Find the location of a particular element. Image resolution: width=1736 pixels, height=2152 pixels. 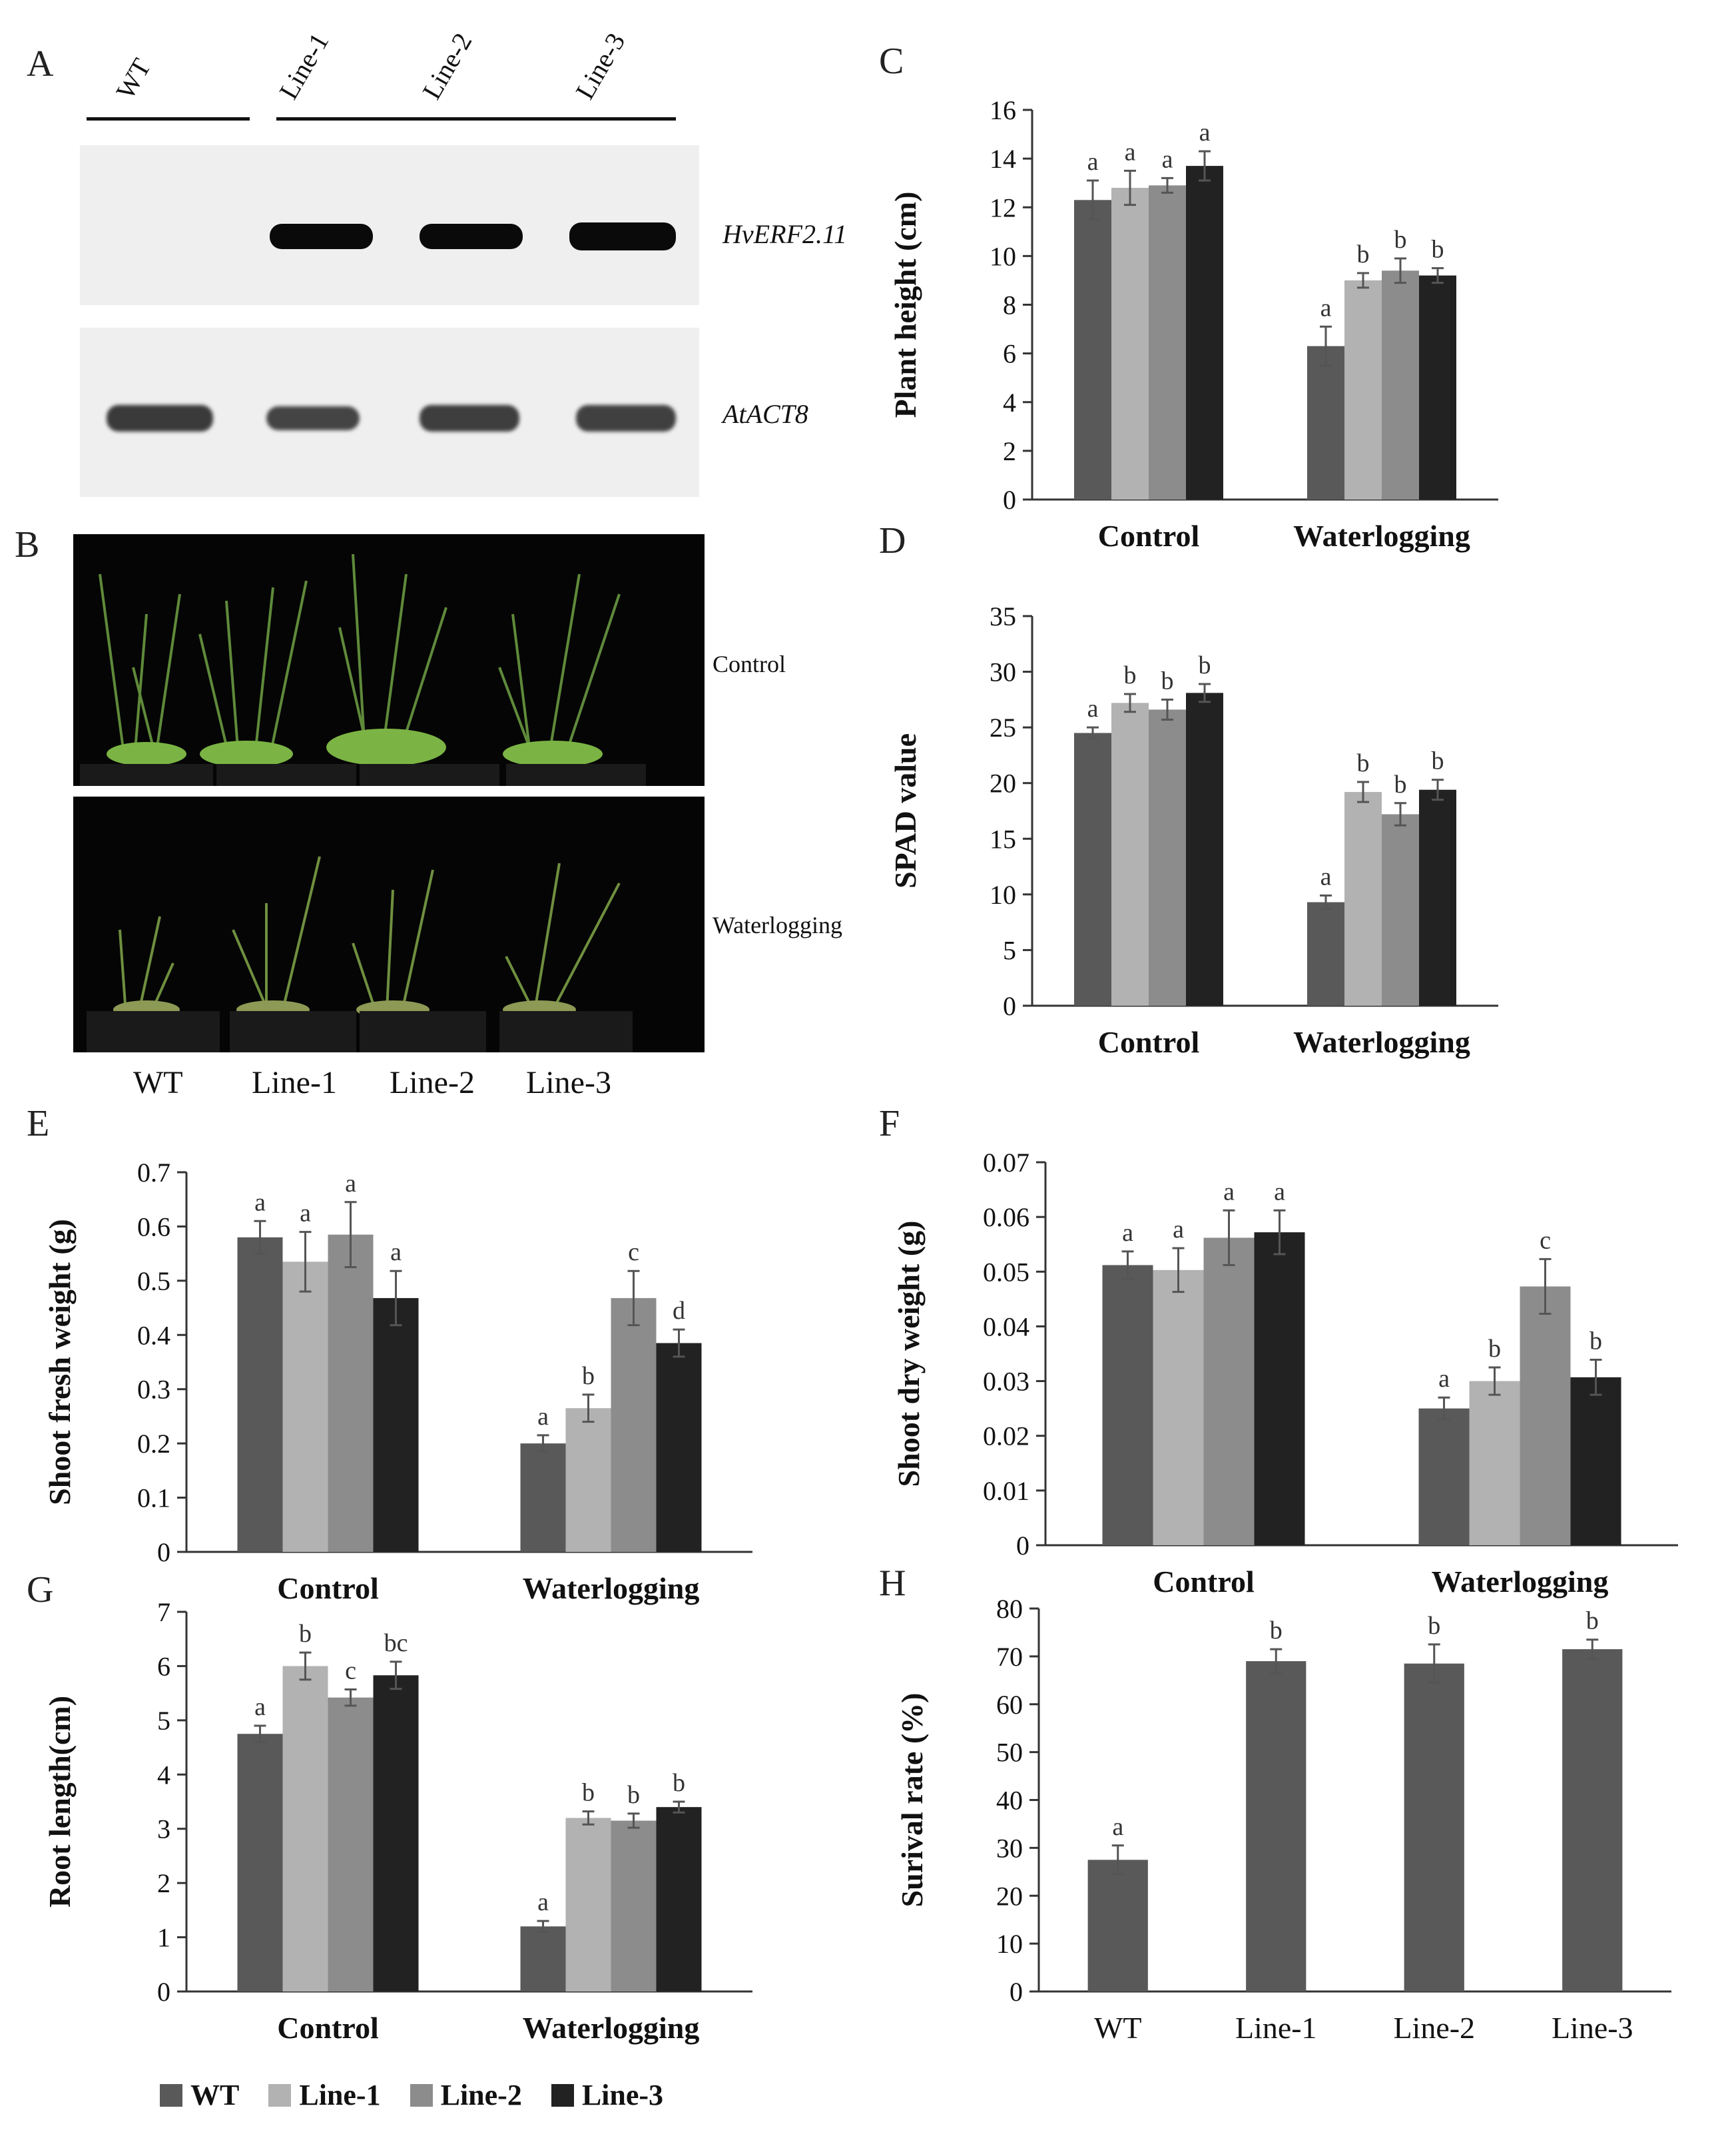

legend-item-line-1: Line-1 is located at coordinates (324, 2095).